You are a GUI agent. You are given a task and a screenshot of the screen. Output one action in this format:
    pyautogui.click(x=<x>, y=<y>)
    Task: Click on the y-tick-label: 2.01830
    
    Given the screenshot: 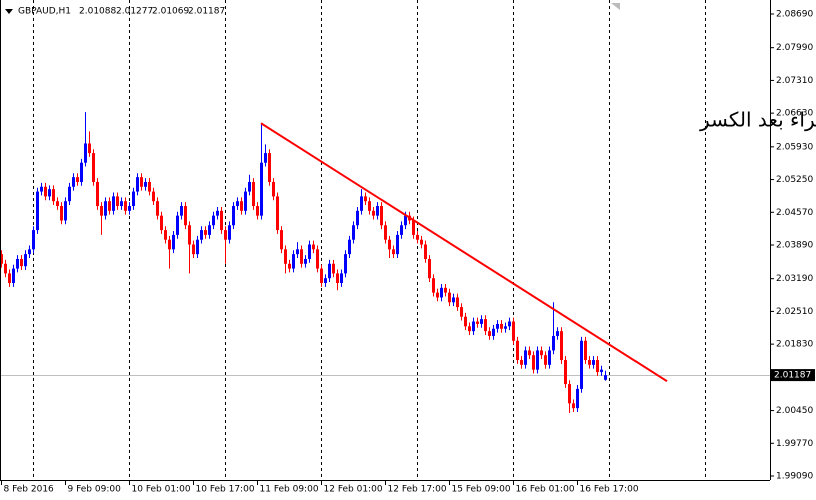 What is the action you would take?
    pyautogui.click(x=794, y=345)
    